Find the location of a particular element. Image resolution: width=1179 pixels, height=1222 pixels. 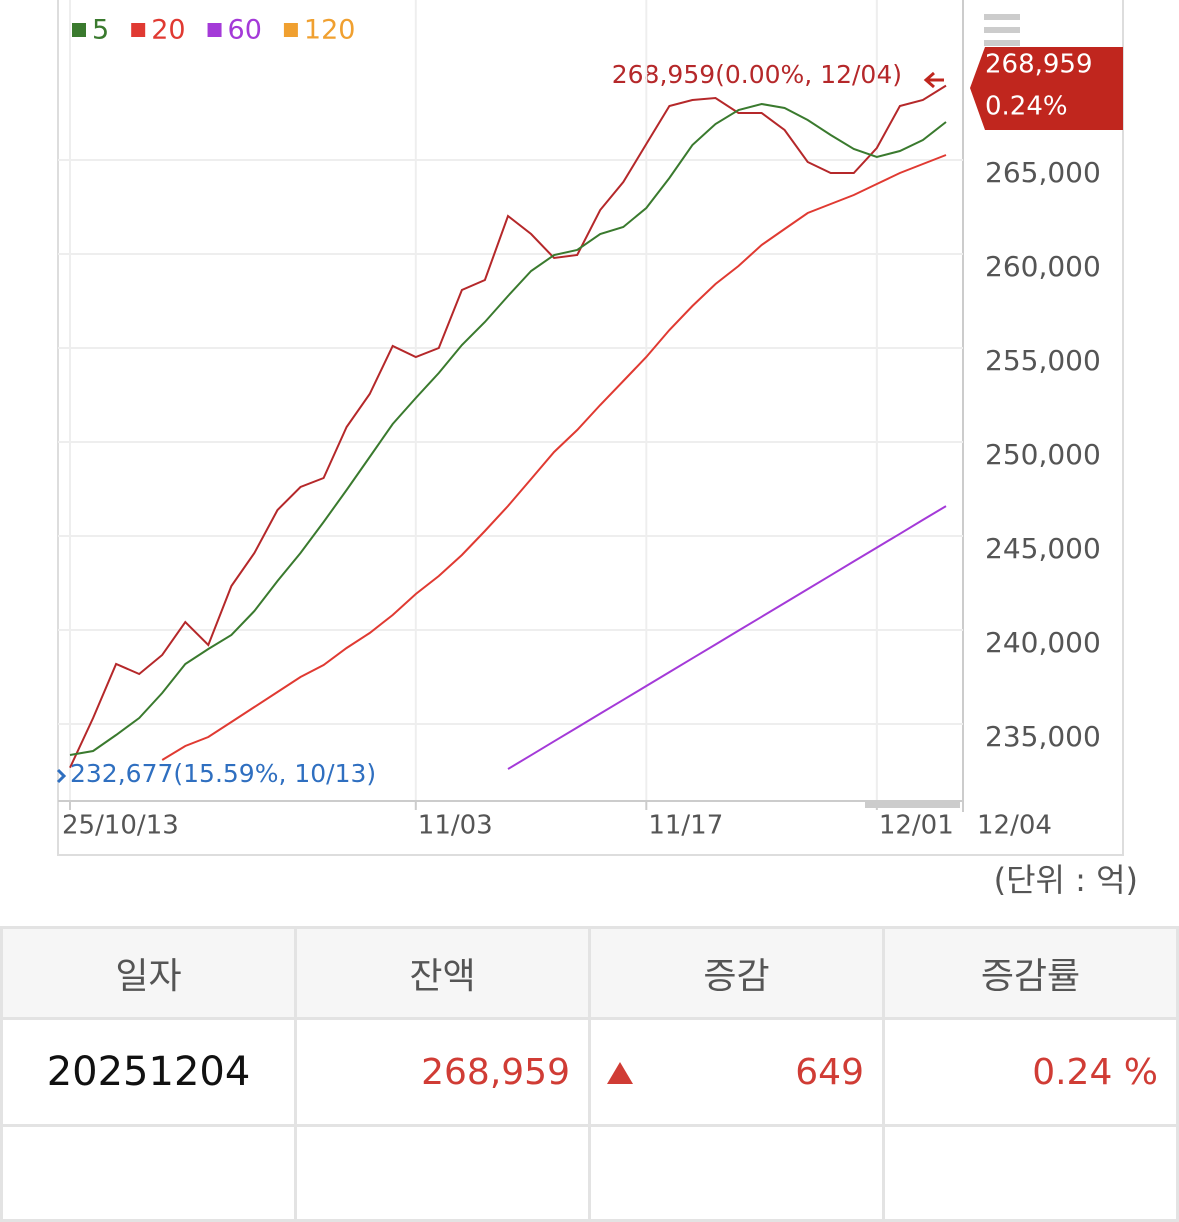

header-cell: 증감 is located at coordinates (736, 973).